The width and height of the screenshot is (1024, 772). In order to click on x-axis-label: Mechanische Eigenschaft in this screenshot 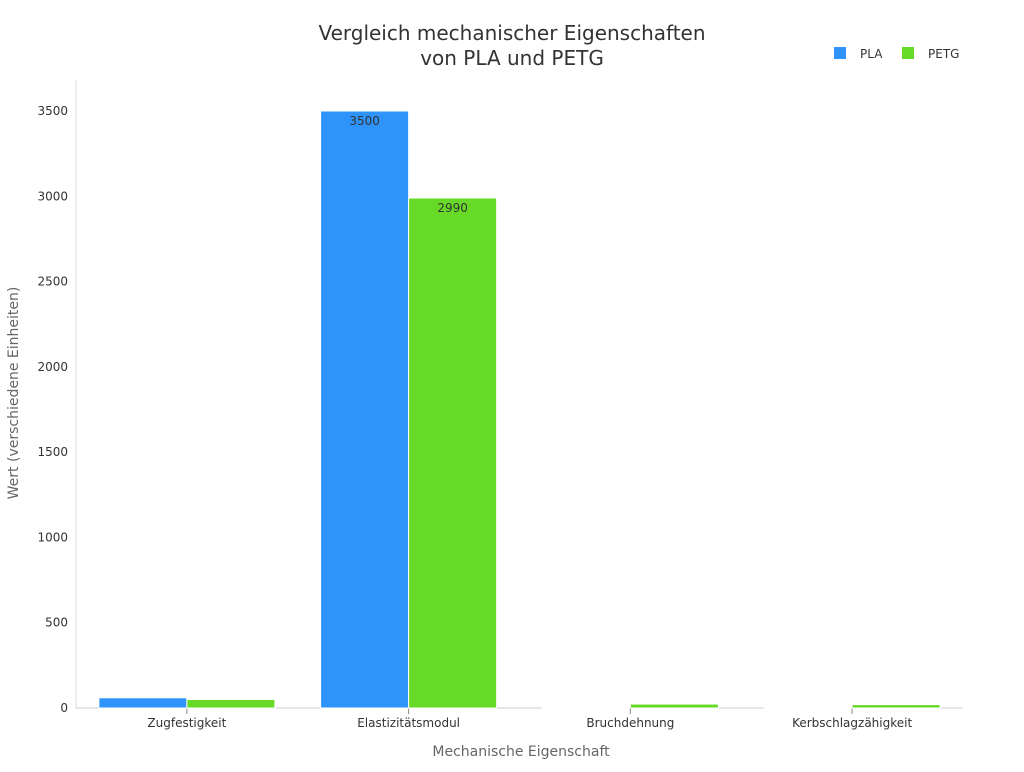, I will do `click(521, 752)`.